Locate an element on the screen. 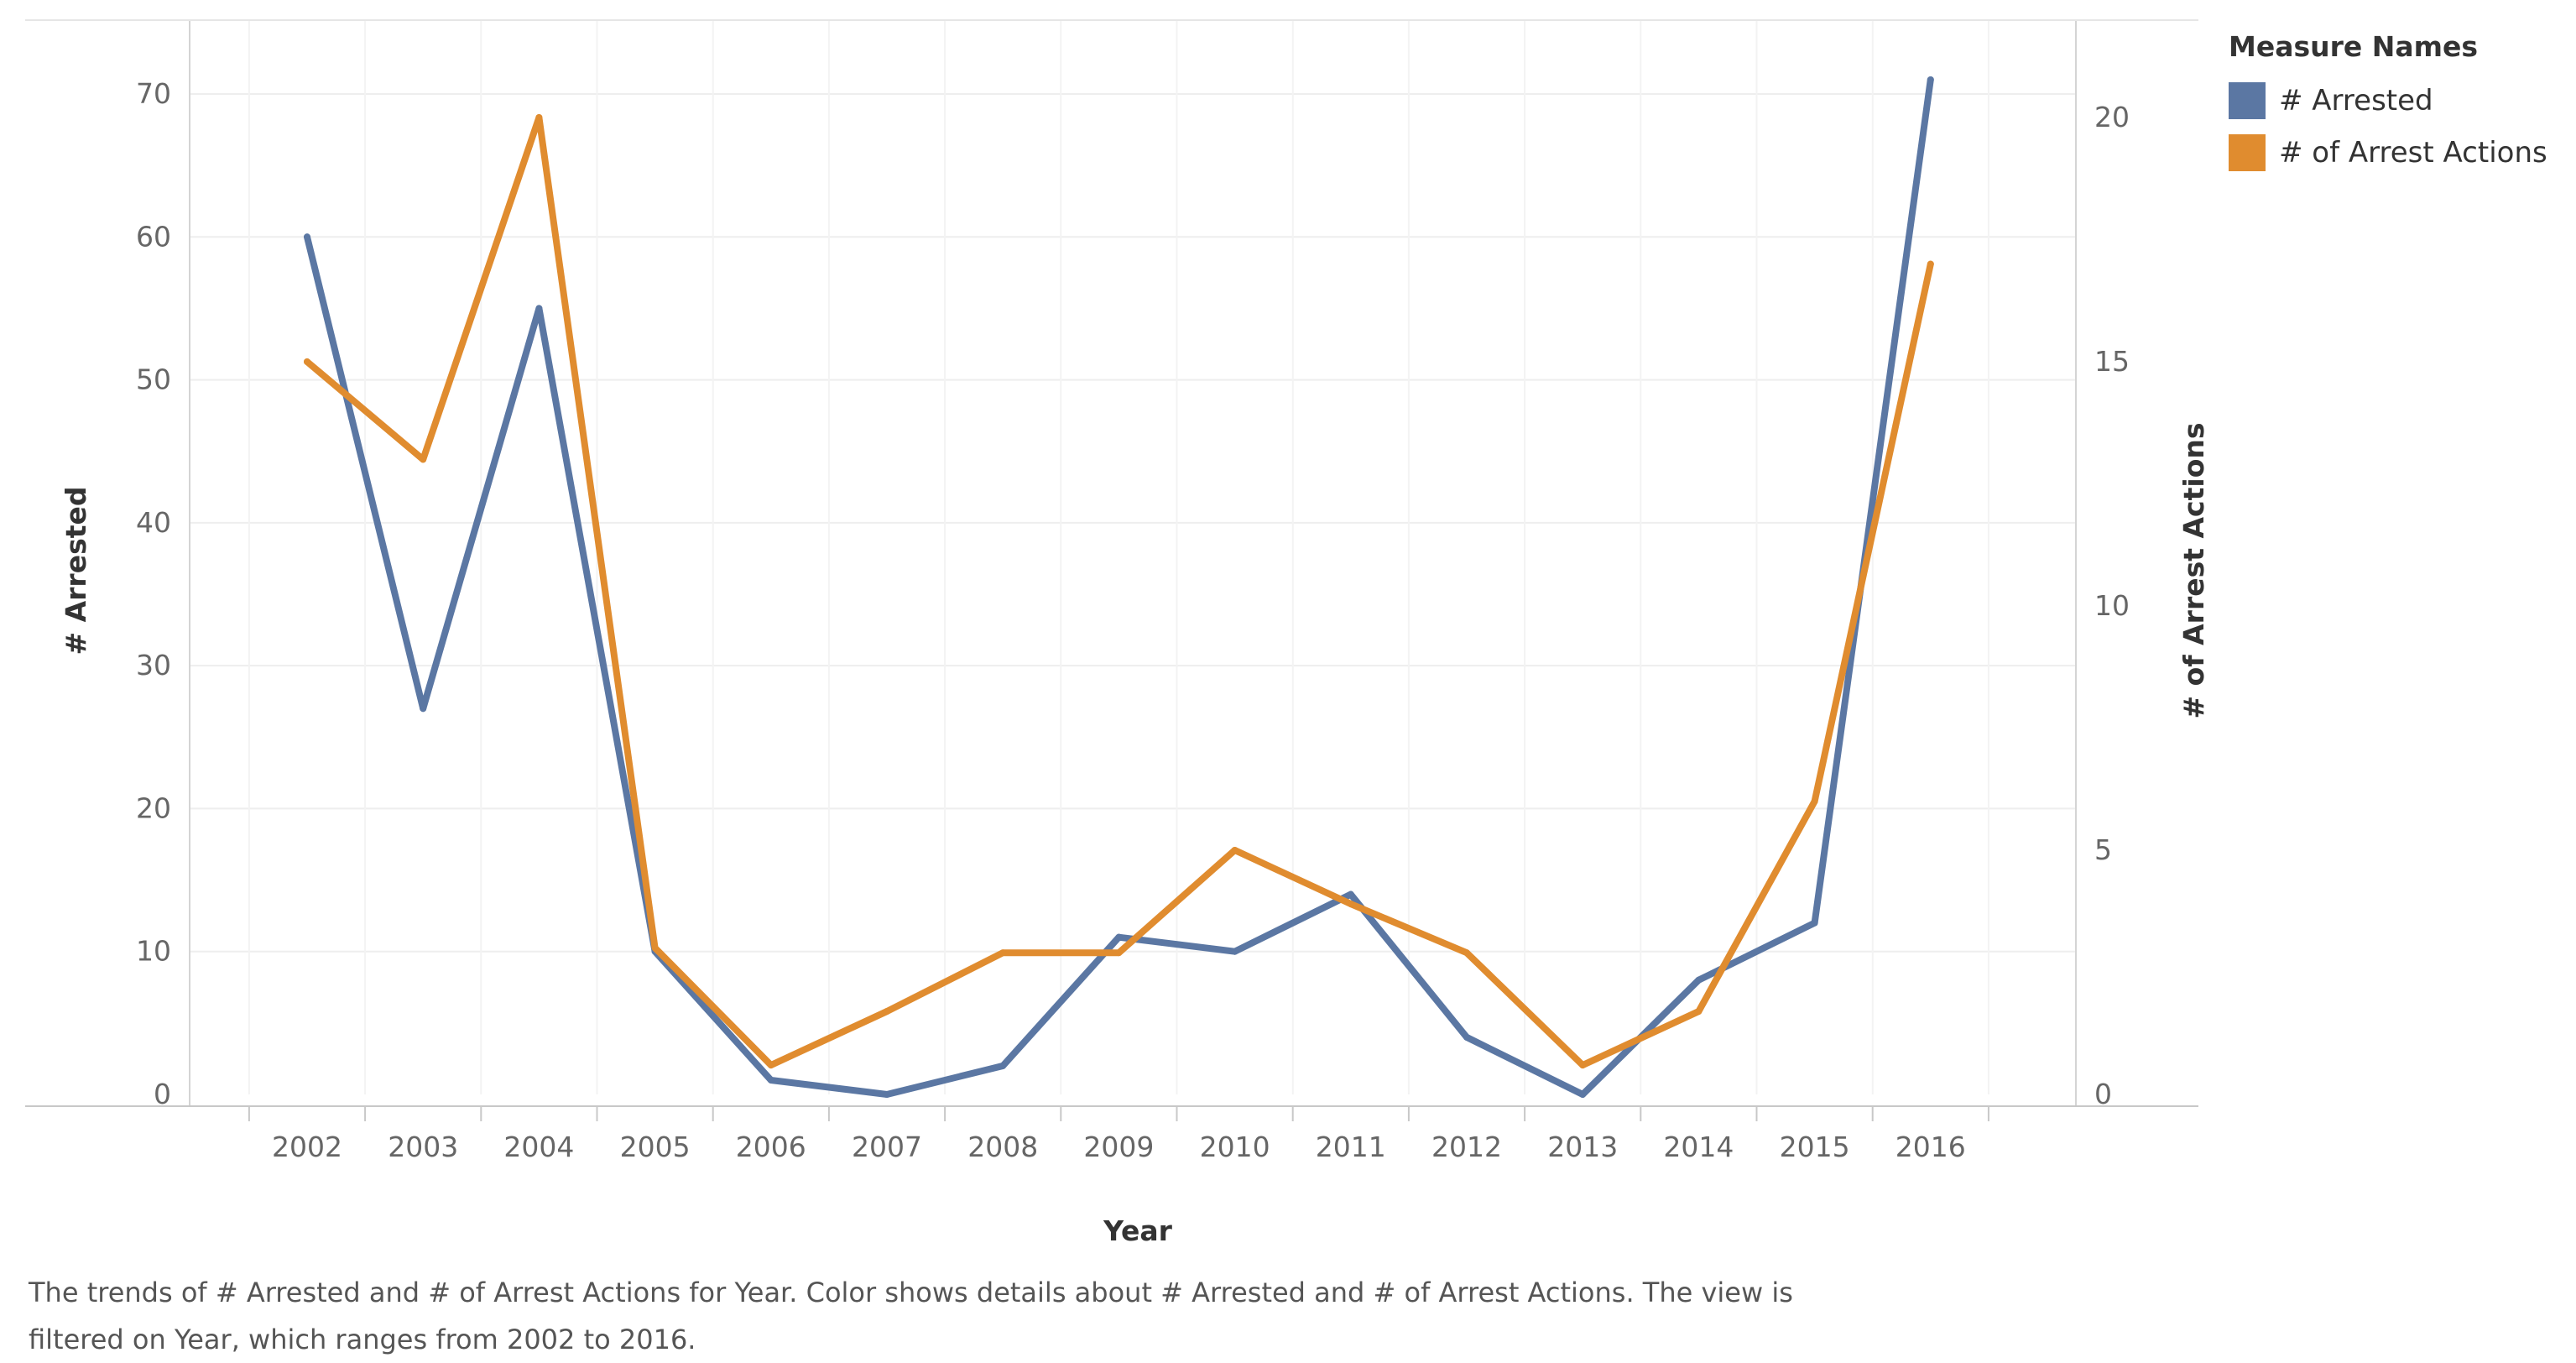  y-tick-label-left: 10 is located at coordinates (153, 951).